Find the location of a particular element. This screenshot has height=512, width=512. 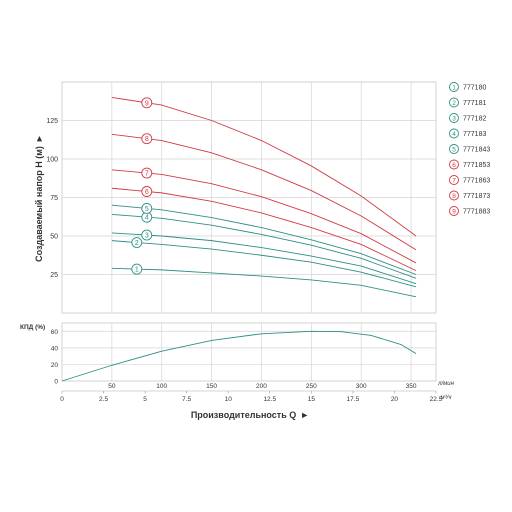

efficiency-grid is located at coordinates (249, 352).